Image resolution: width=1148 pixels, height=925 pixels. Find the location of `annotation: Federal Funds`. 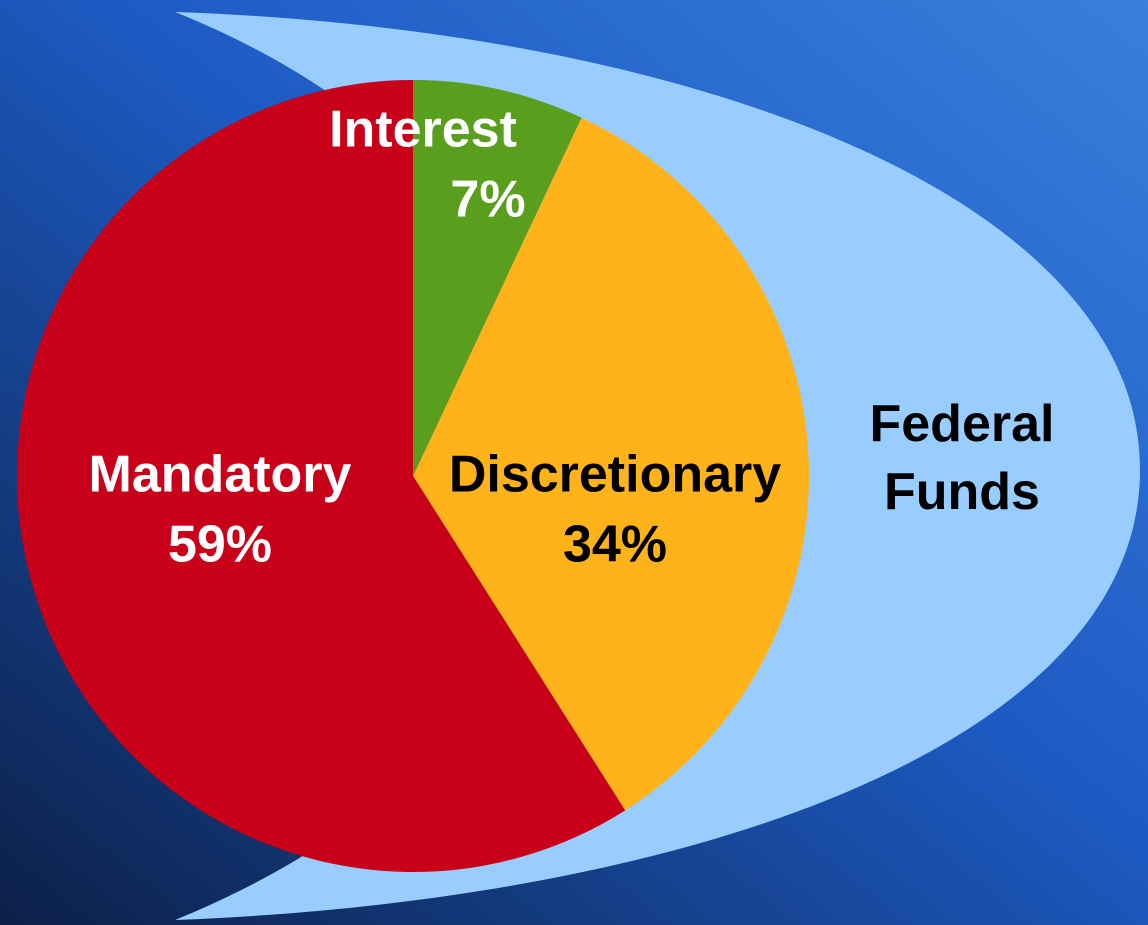

annotation: Federal Funds is located at coordinates (962, 458).